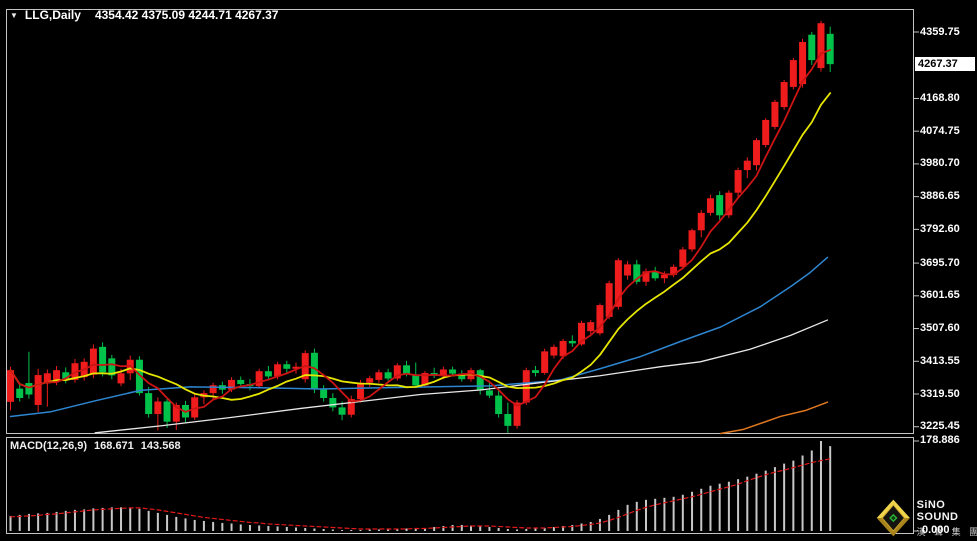 The width and height of the screenshot is (977, 541). I want to click on price-axis-label: 3507.60, so click(940, 328).